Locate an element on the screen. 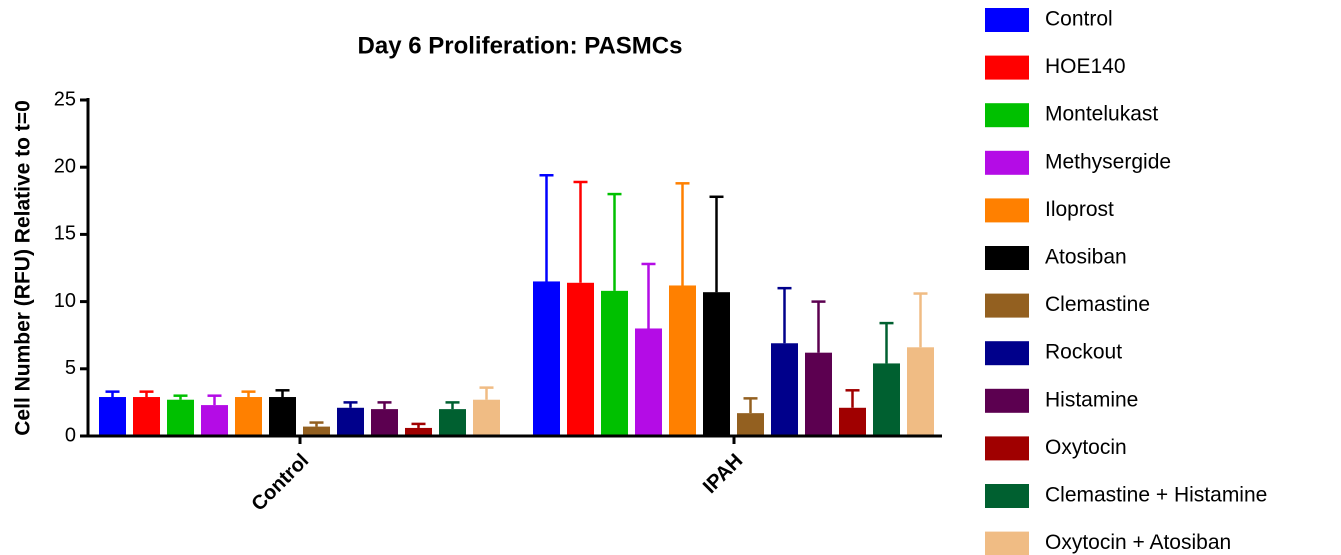 The height and width of the screenshot is (555, 1341). y-tick-label: 20 is located at coordinates (65, 166).